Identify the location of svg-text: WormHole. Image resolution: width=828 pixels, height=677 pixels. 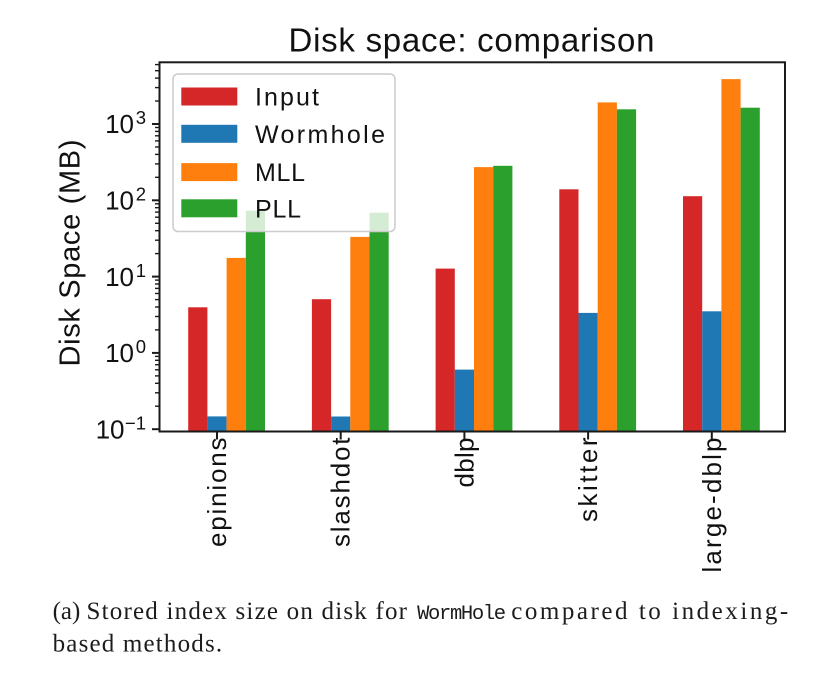
(461, 614).